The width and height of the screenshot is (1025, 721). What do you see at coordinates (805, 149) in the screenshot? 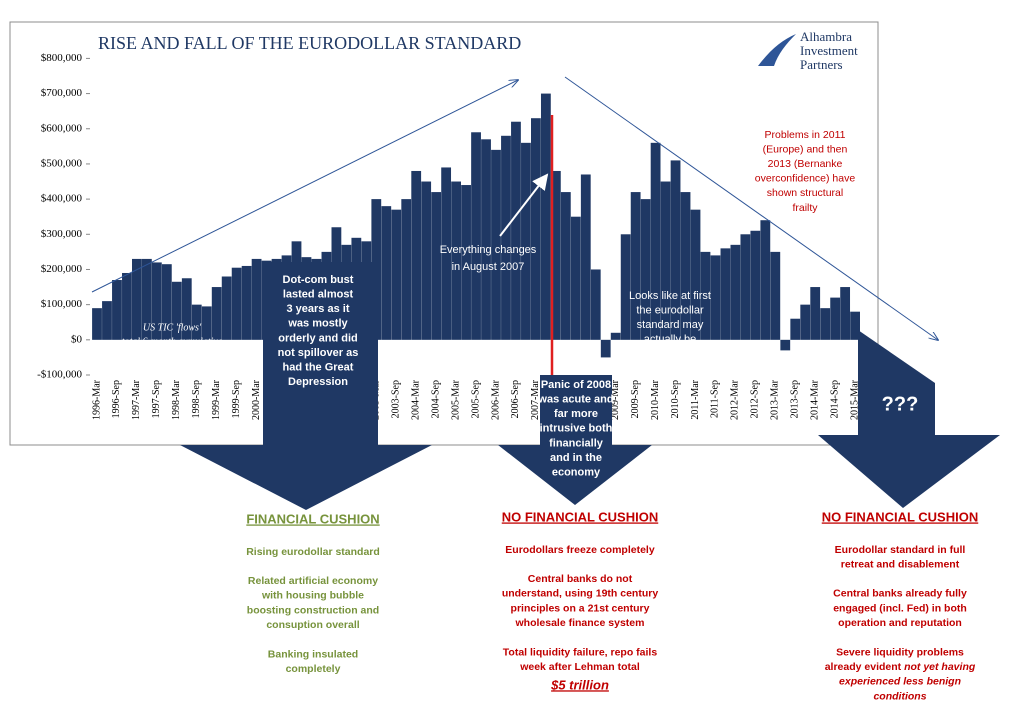
I see `annotation: (Europe) and then` at bounding box center [805, 149].